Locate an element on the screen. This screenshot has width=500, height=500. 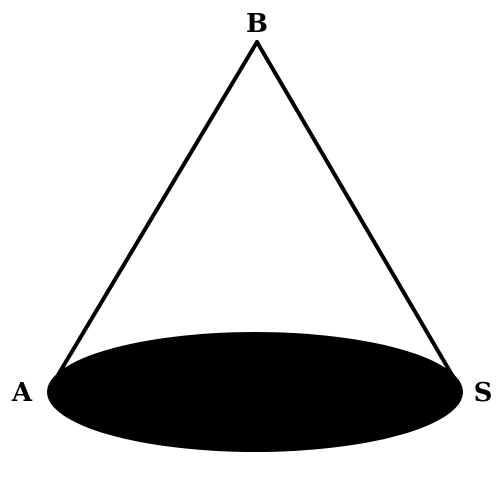
vertex-label-a: A is located at coordinates (22, 393).